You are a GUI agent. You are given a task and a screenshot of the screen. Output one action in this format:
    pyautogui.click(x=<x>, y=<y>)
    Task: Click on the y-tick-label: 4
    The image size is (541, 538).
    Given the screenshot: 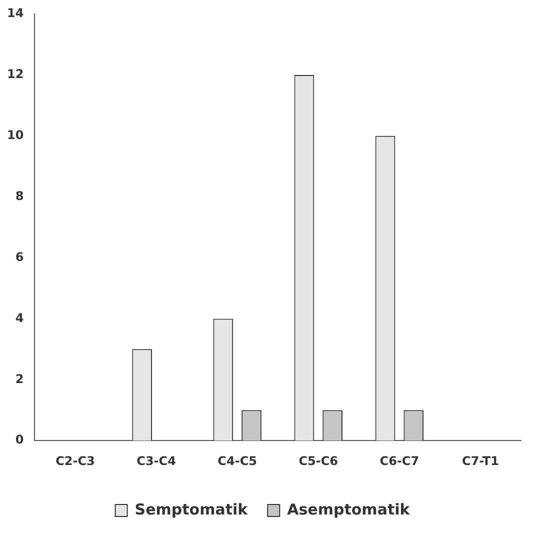 What is the action you would take?
    pyautogui.click(x=19, y=317)
    